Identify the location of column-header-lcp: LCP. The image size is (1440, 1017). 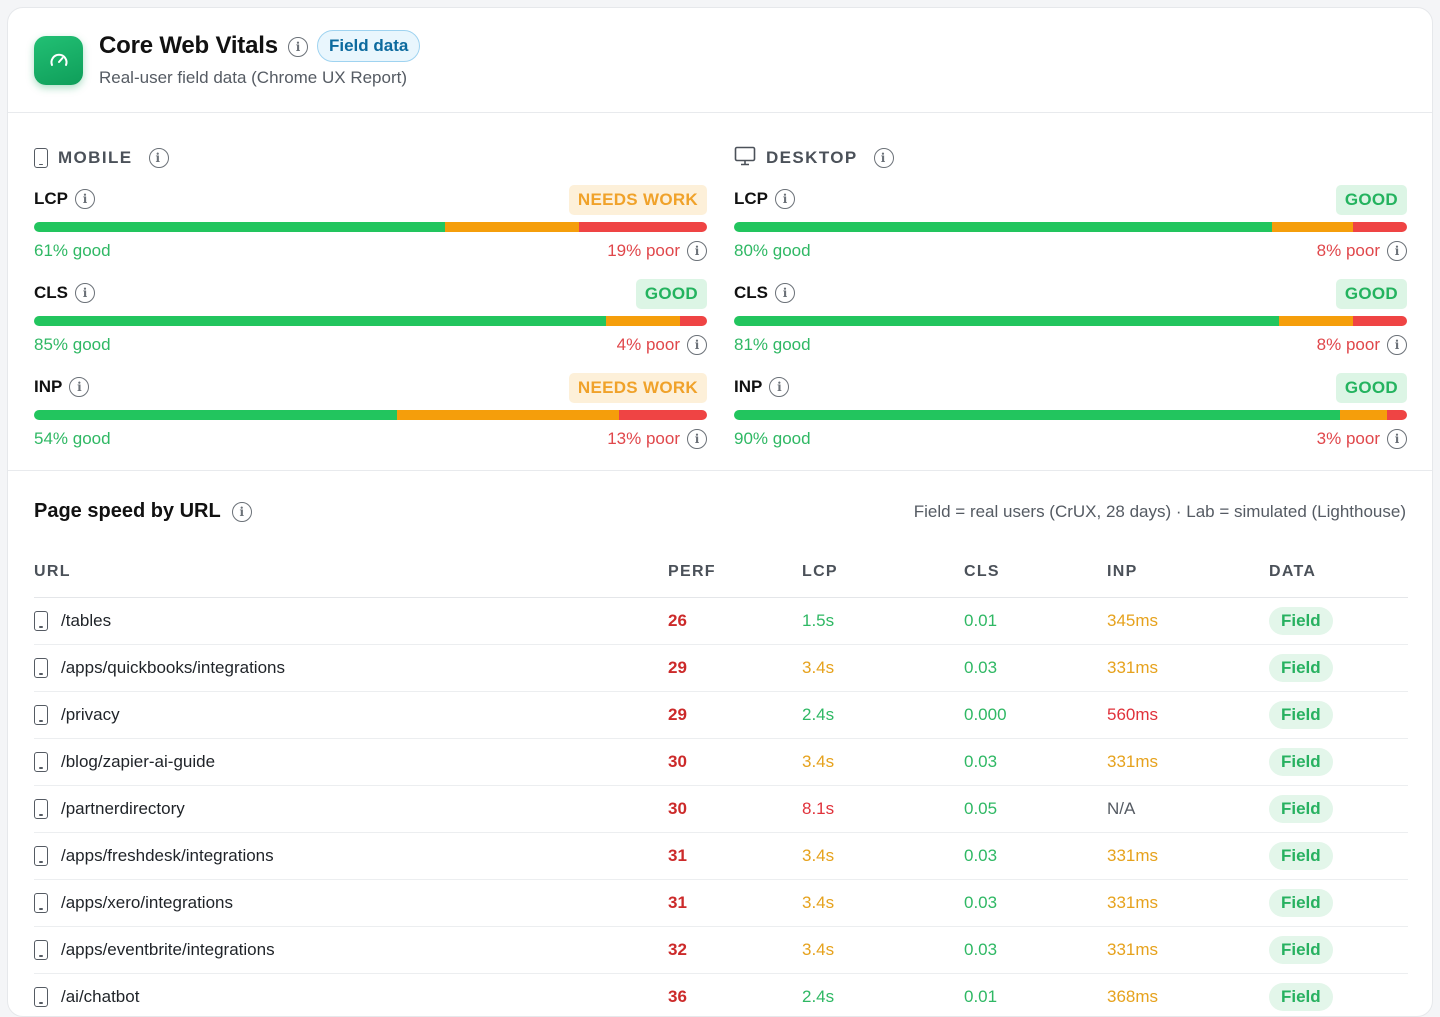
(883, 573).